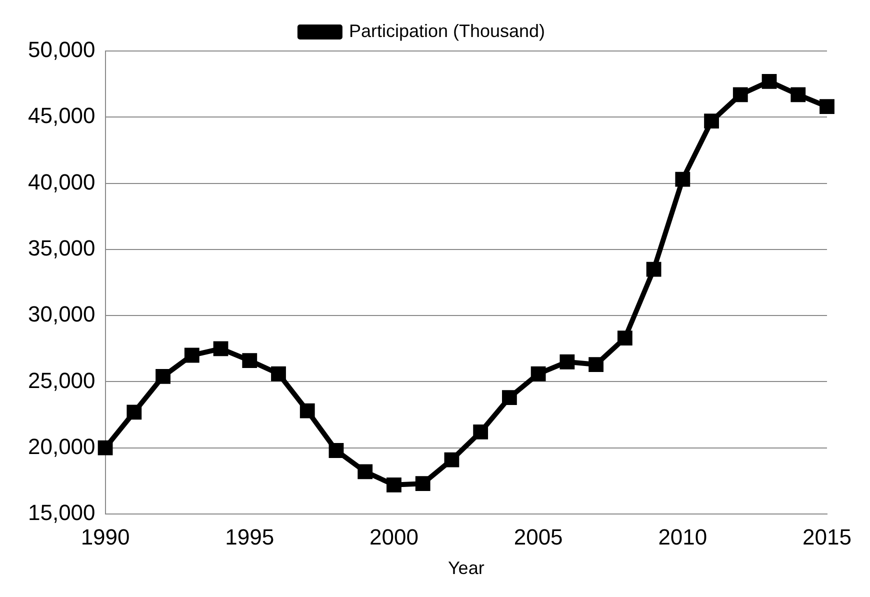 The height and width of the screenshot is (597, 870). Describe the element at coordinates (62, 380) in the screenshot. I see `y-tick-label: 25,000` at that location.